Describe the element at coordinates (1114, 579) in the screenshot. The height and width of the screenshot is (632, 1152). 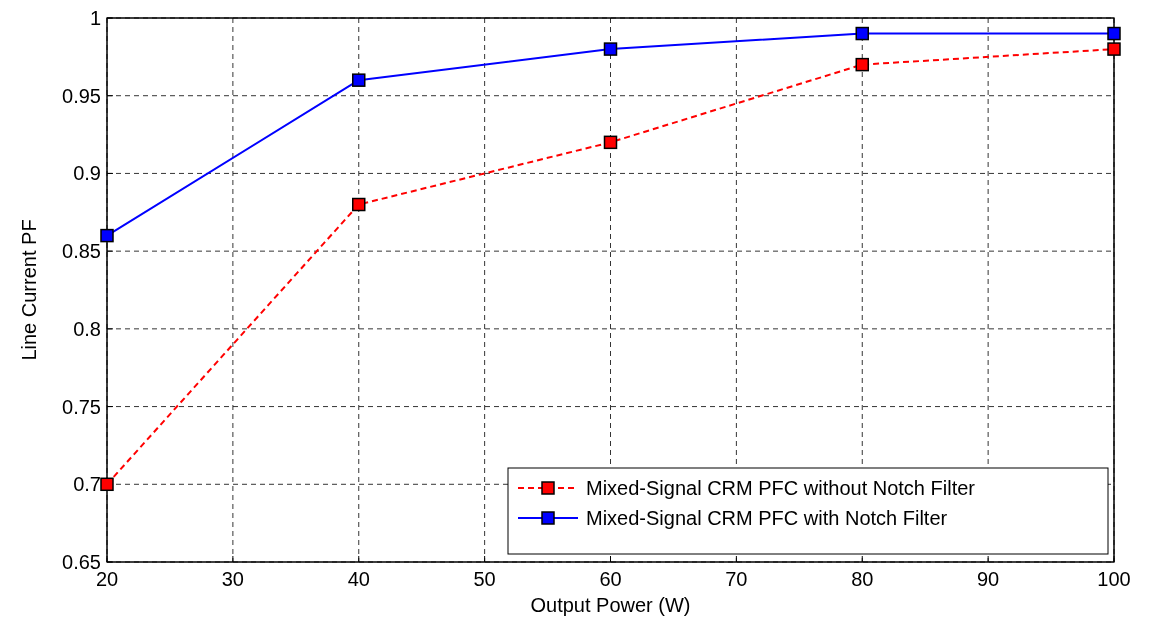
I see `x-tick-label: 100` at that location.